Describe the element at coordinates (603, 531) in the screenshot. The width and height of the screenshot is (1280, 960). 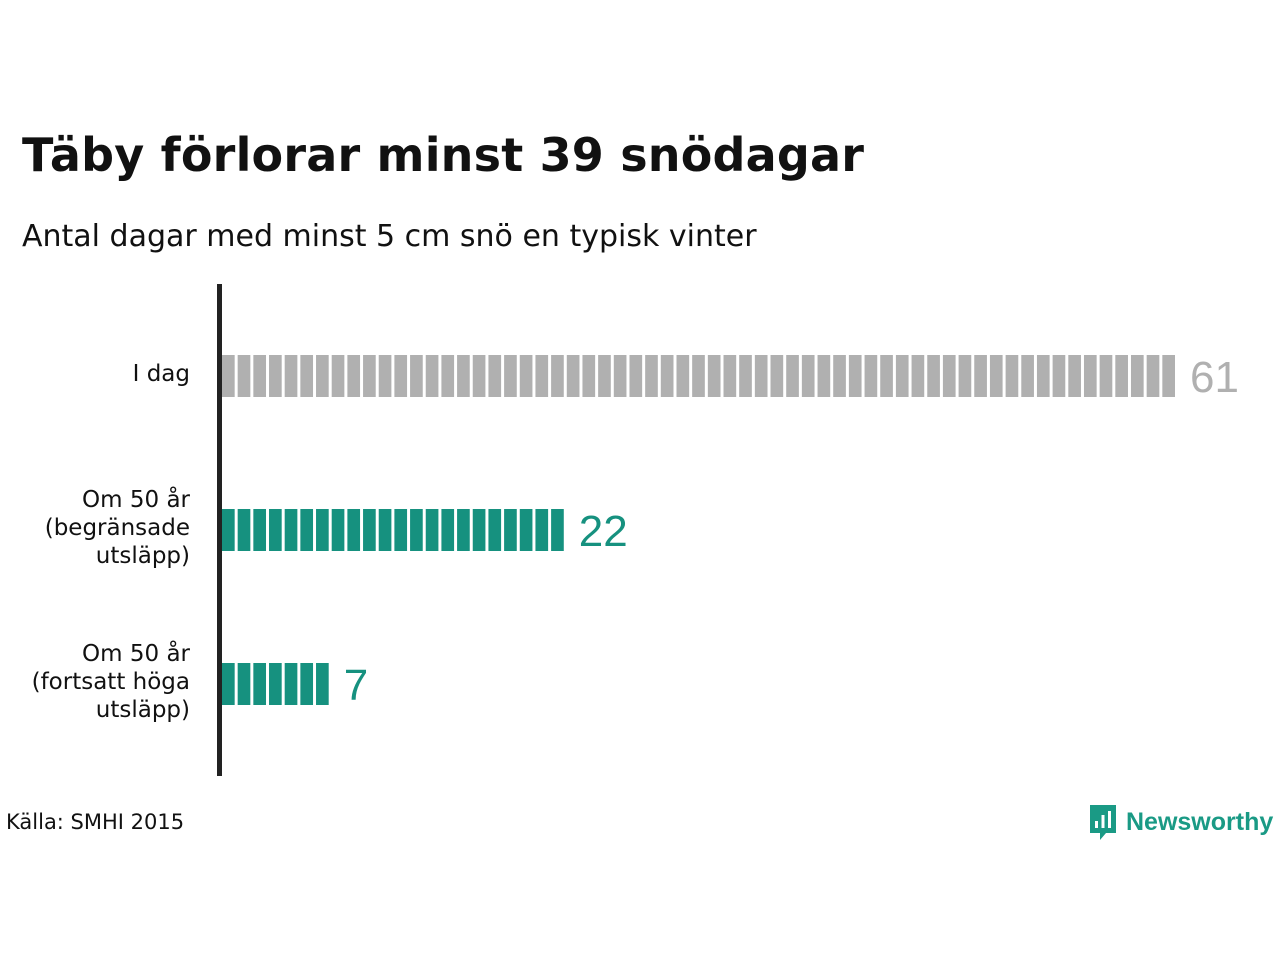
I see `data-label-2: 22` at that location.